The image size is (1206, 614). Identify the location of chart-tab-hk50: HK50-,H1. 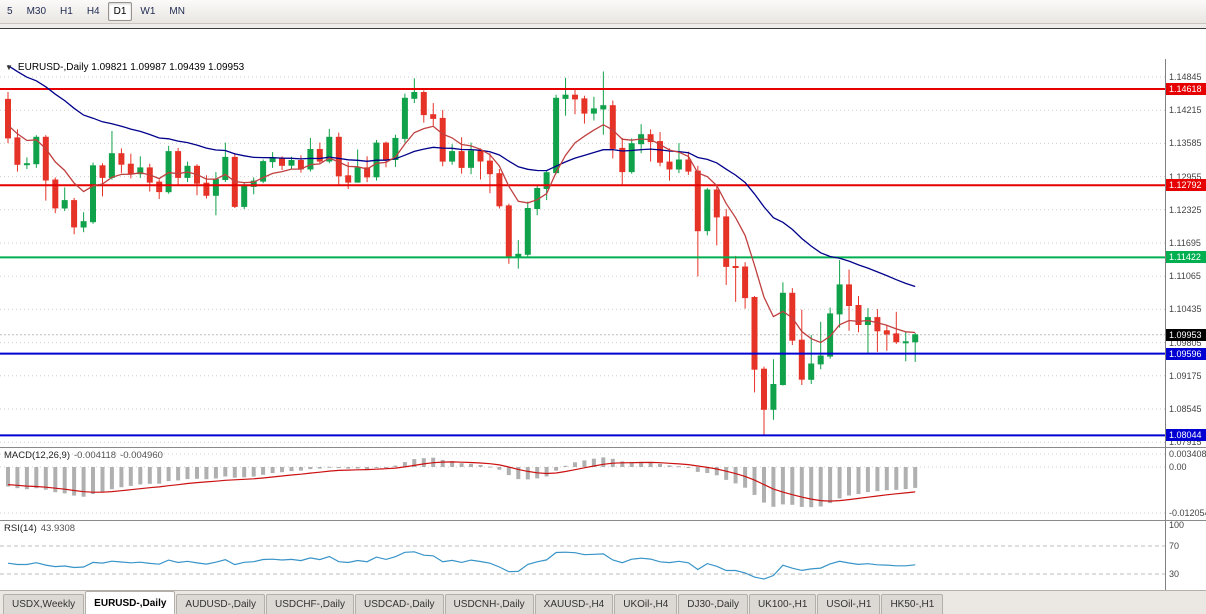
(912, 604).